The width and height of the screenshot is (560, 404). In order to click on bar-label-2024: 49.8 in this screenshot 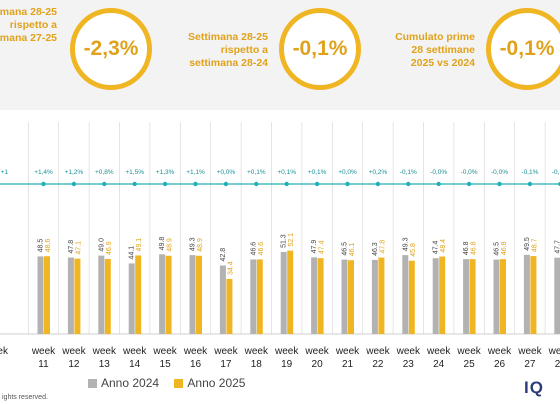, I will do `click(162, 244)`.